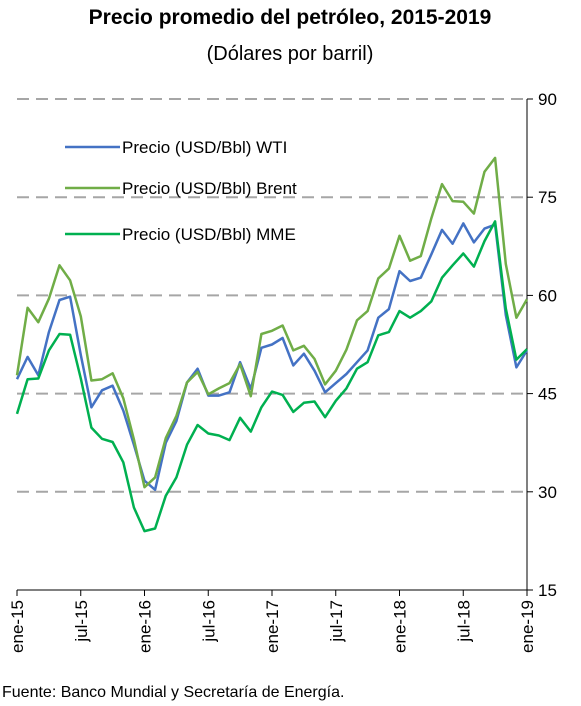 This screenshot has height=706, width=581. I want to click on legend-label: Precio (USD/Bbl) MME, so click(209, 234).